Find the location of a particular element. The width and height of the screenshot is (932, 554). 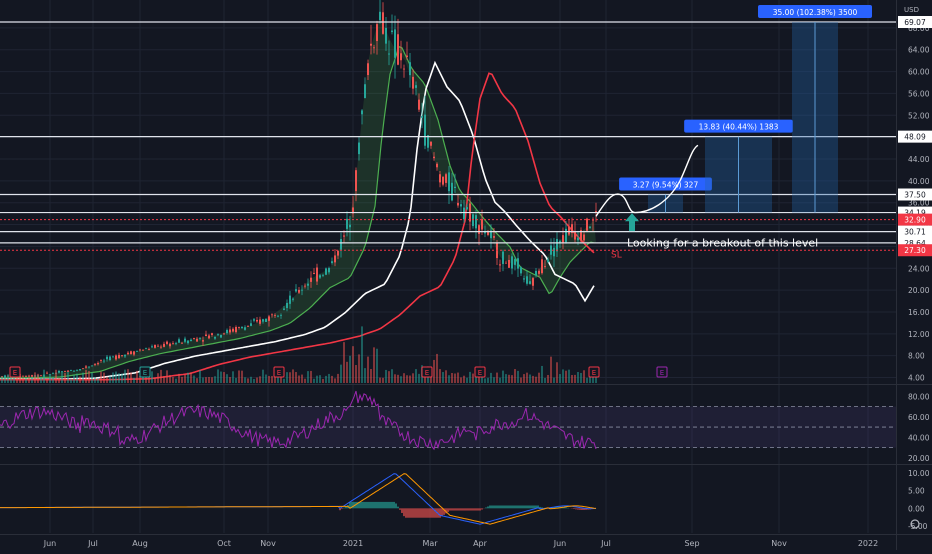

price-axis-label: 4.00 is located at coordinates (916, 378).